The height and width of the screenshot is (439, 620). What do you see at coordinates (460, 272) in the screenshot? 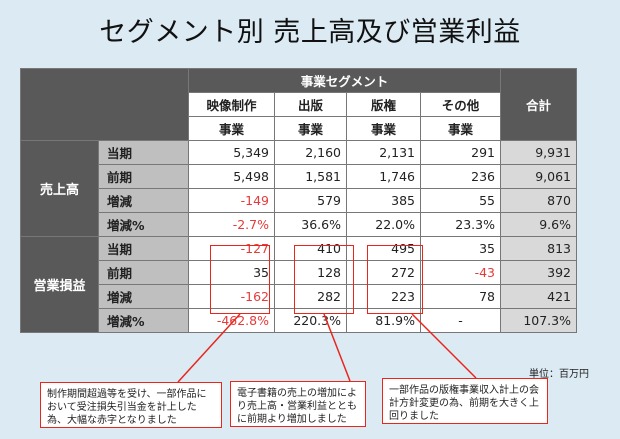
I see `table-cell: -43` at bounding box center [460, 272].